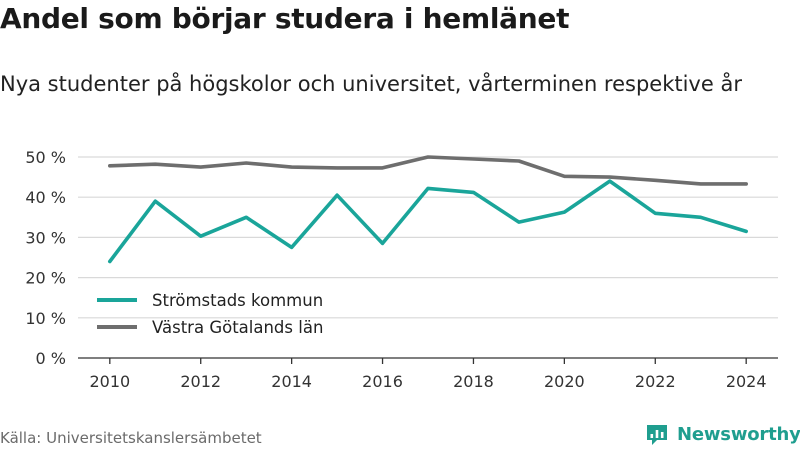  Describe the element at coordinates (655, 381) in the screenshot. I see `x-tick-label: 2022` at that location.